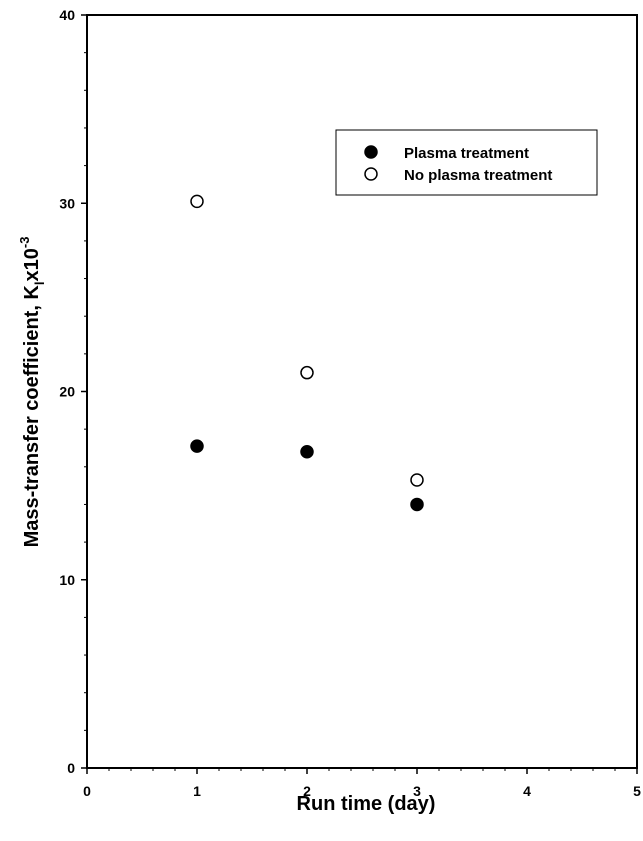 The image size is (643, 841). I want to click on legend-label-no-plasma-treatment: No plasma treatment, so click(478, 175).